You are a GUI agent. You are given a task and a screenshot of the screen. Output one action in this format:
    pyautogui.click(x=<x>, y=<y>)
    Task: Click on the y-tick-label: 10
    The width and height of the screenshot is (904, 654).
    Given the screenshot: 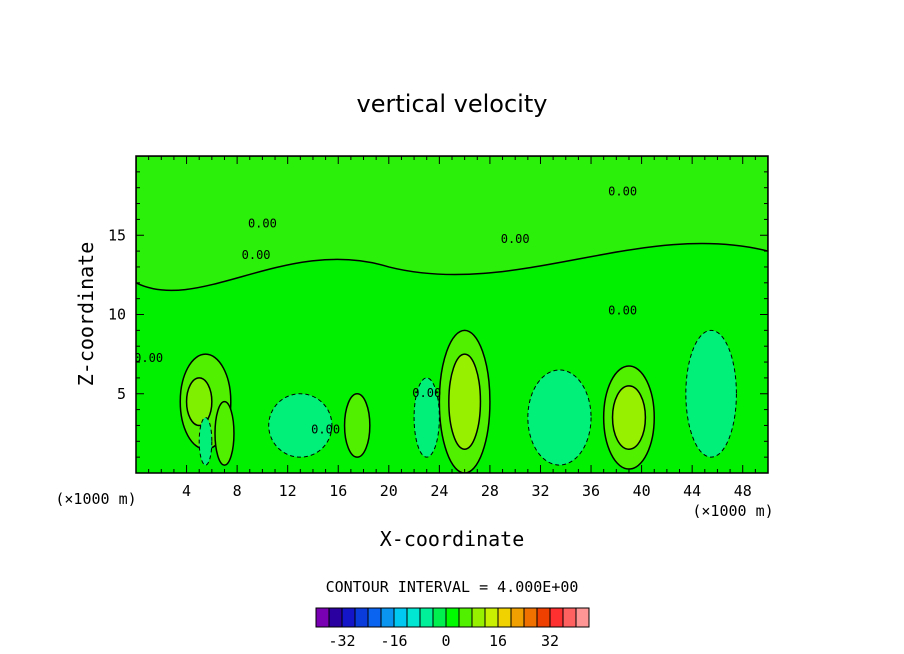 What is the action you would take?
    pyautogui.click(x=117, y=315)
    